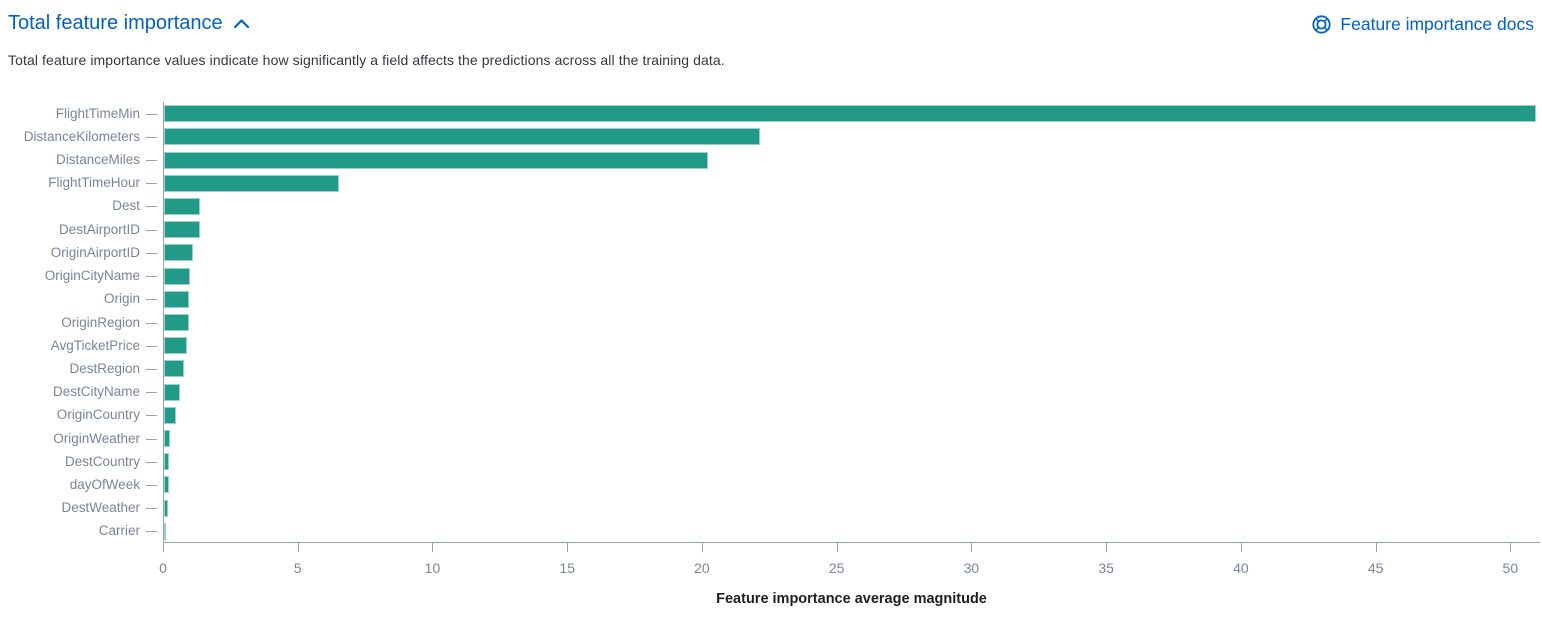 The width and height of the screenshot is (1542, 618). I want to click on bar-OriginRegion, so click(176, 322).